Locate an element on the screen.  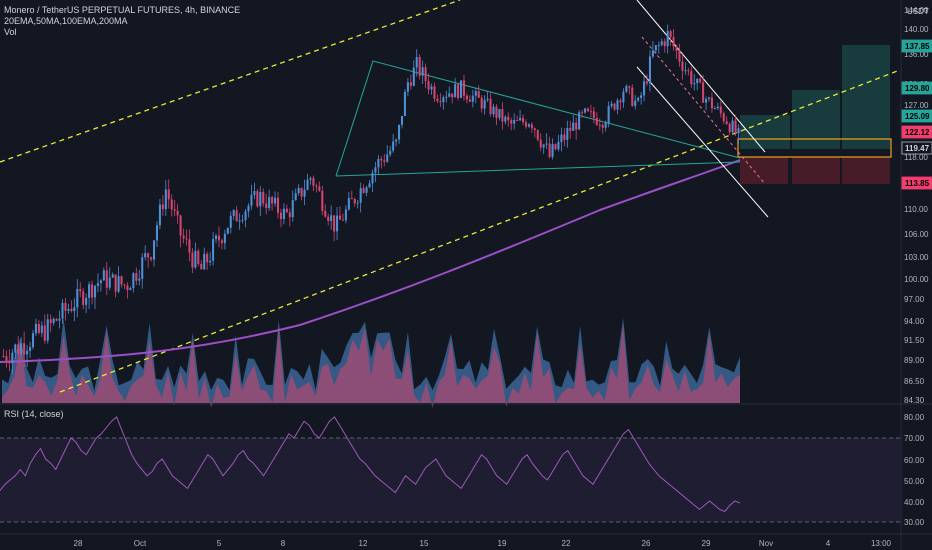
rsi-tick-label: 70.00 is located at coordinates (914, 438).